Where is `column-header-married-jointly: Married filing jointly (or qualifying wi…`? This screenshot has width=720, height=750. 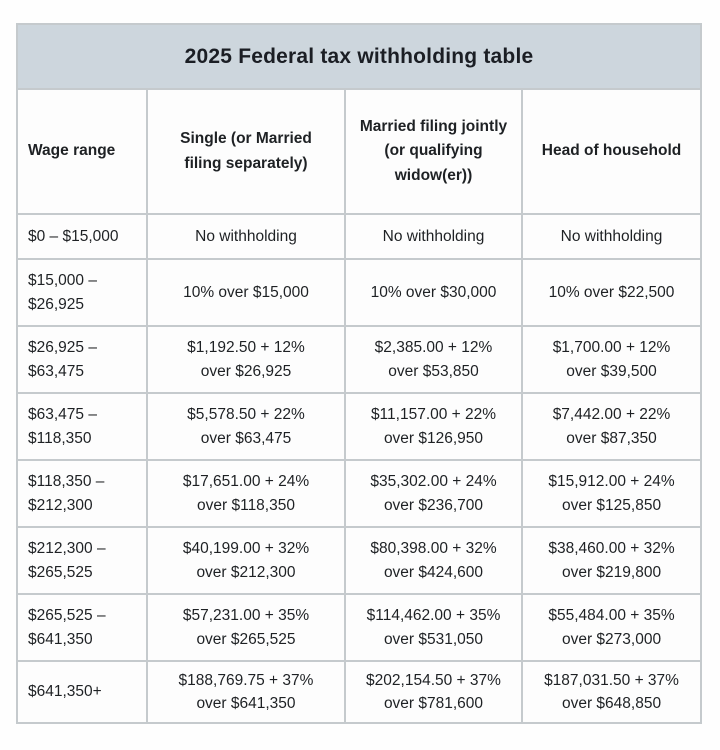 column-header-married-jointly: Married filing jointly (or qualifying wi… is located at coordinates (433, 151).